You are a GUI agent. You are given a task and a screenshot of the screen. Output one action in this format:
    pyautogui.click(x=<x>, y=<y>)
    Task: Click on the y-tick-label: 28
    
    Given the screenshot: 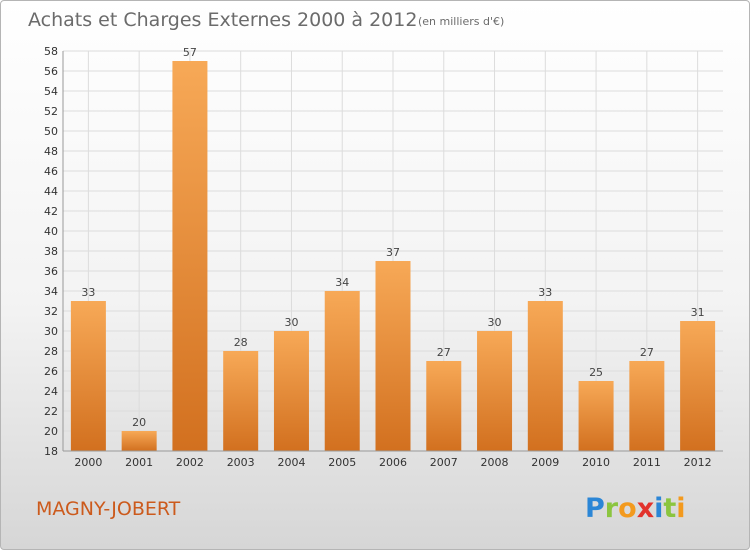 What is the action you would take?
    pyautogui.click(x=51, y=351)
    